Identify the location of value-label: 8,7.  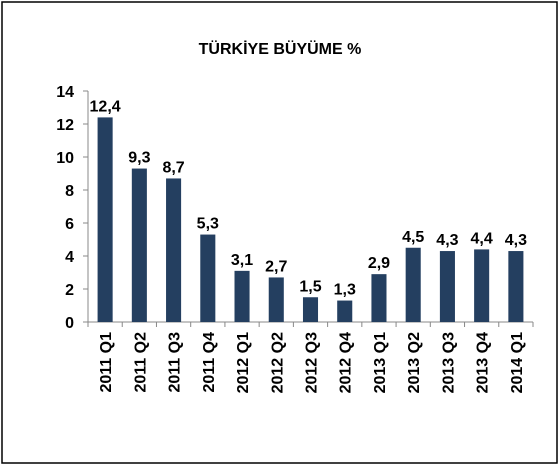
(173, 167).